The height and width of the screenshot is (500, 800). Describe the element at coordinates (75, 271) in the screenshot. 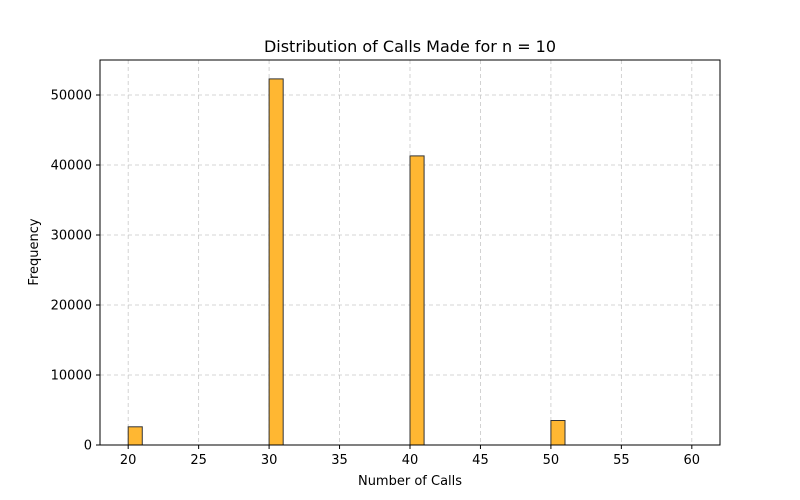

I see `y-axis-ticks: 0 10000 20000 30000 40000 50000` at that location.